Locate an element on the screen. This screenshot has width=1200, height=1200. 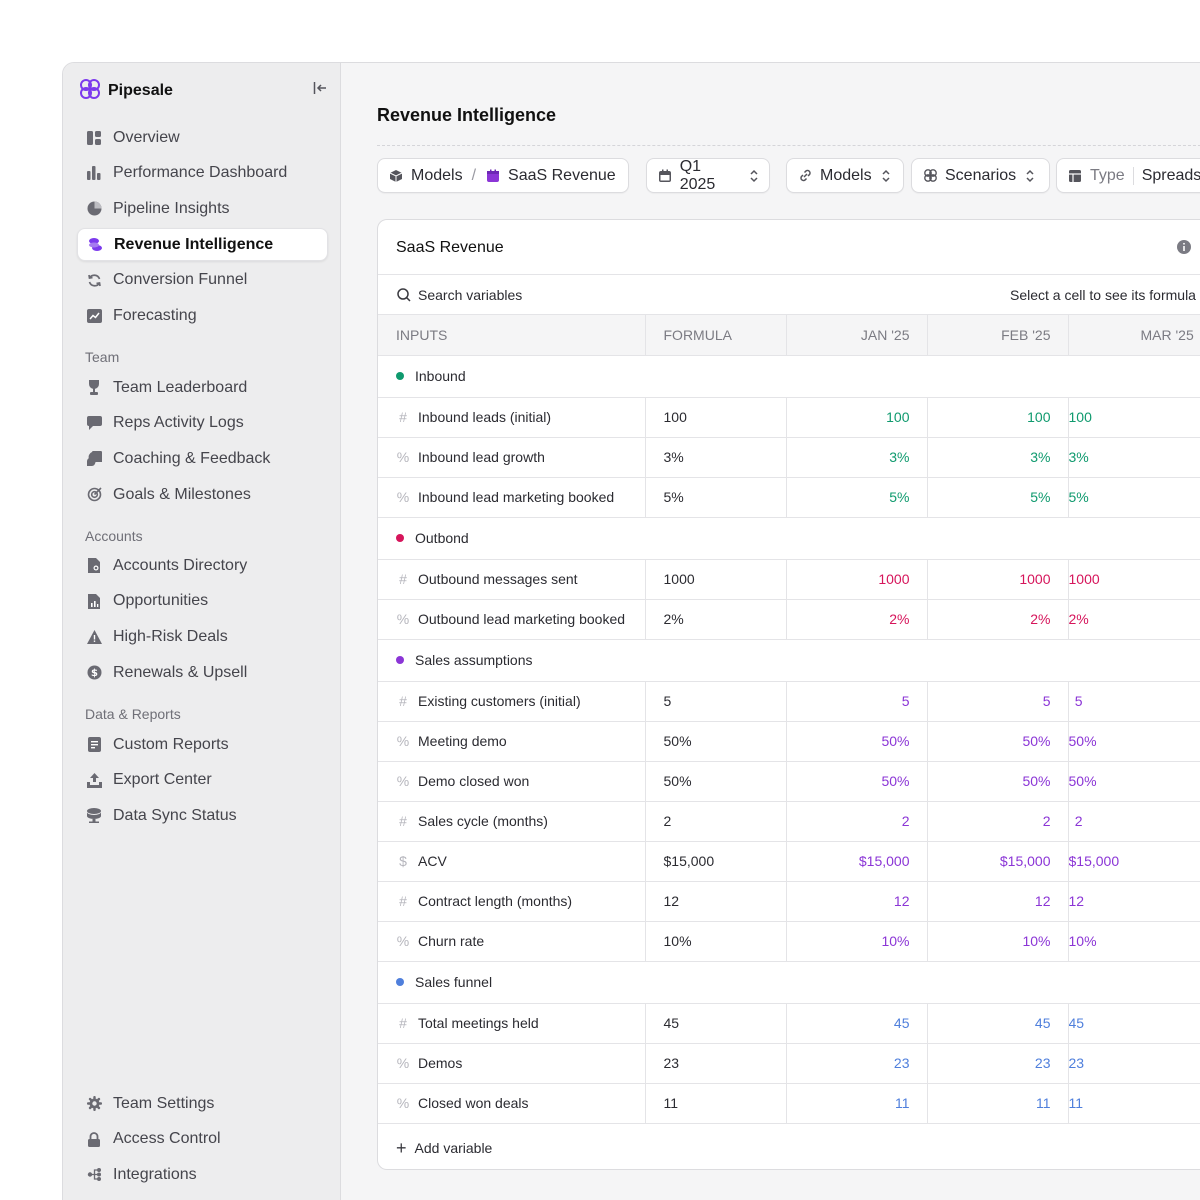
models-select: Models is located at coordinates (845, 175).